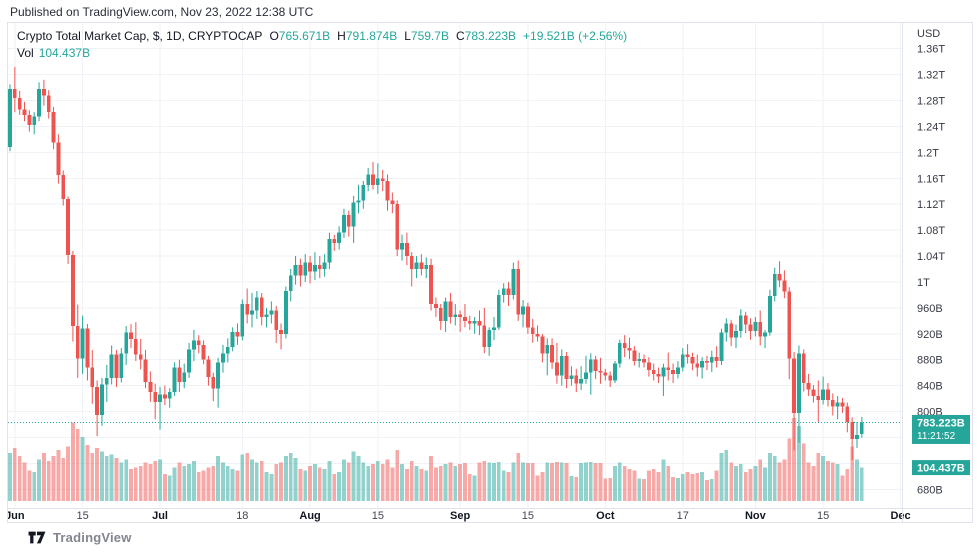 The height and width of the screenshot is (552, 980). I want to click on tradingview-branding: TradingView, so click(80, 537).